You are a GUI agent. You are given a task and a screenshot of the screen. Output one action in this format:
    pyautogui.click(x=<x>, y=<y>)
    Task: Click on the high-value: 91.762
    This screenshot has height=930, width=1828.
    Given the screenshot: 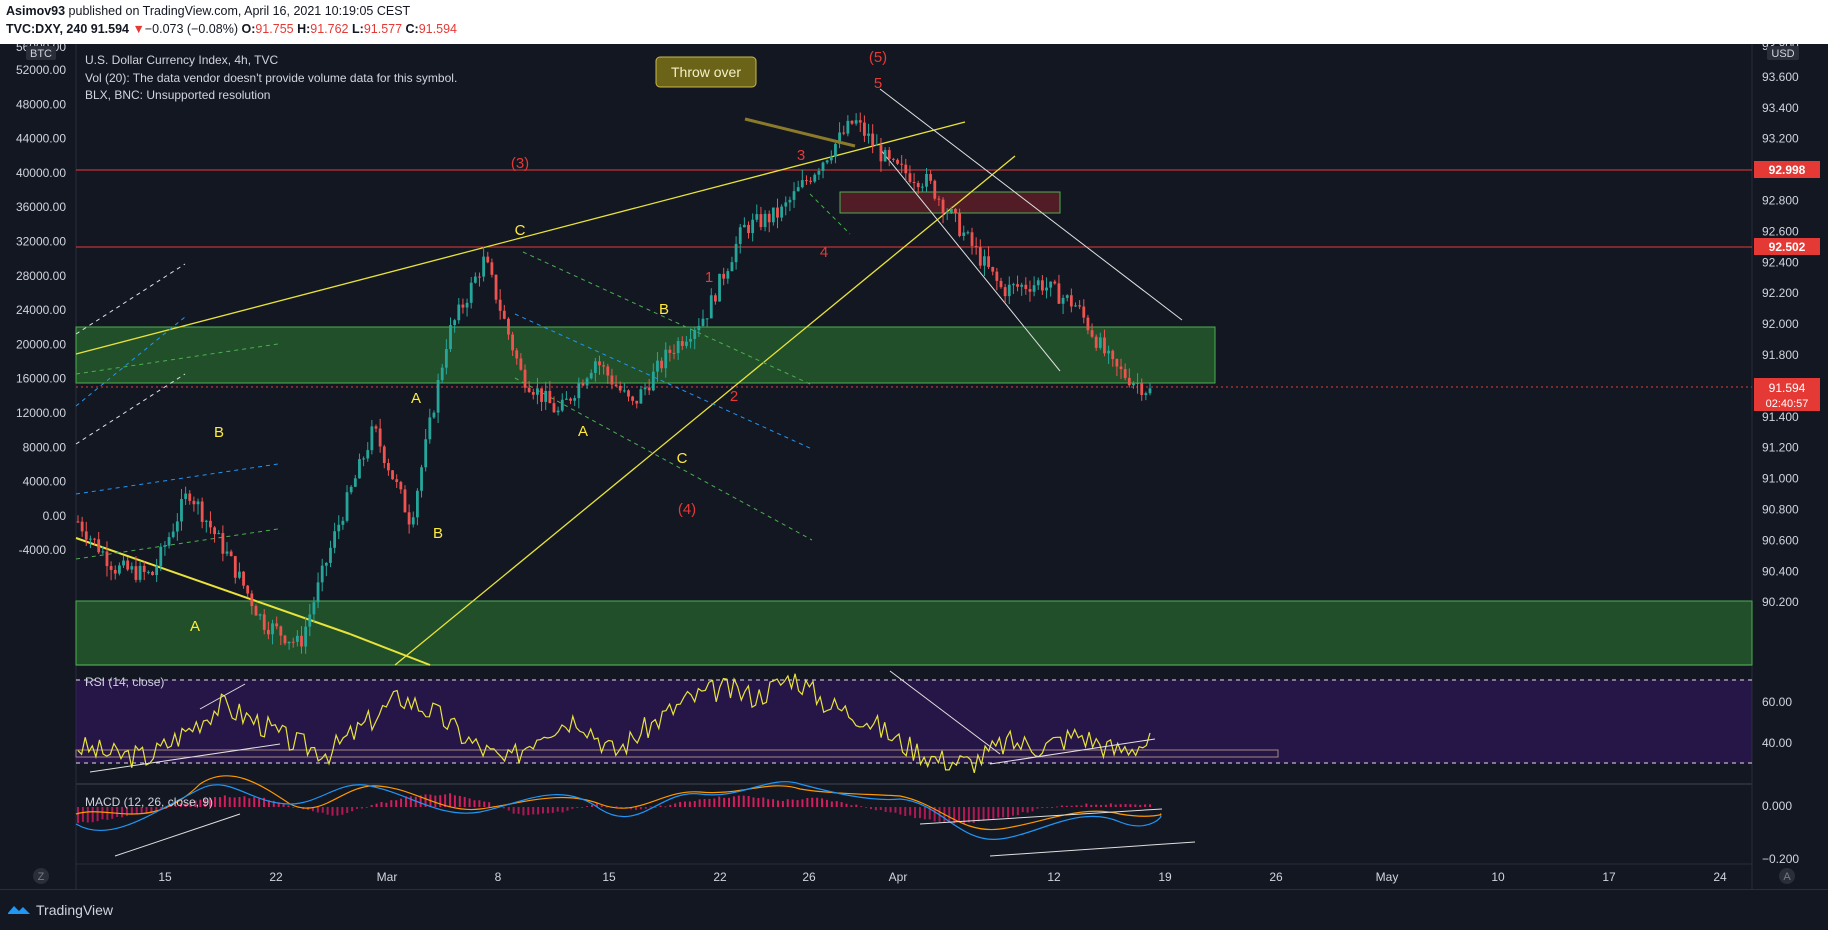 What is the action you would take?
    pyautogui.click(x=329, y=29)
    